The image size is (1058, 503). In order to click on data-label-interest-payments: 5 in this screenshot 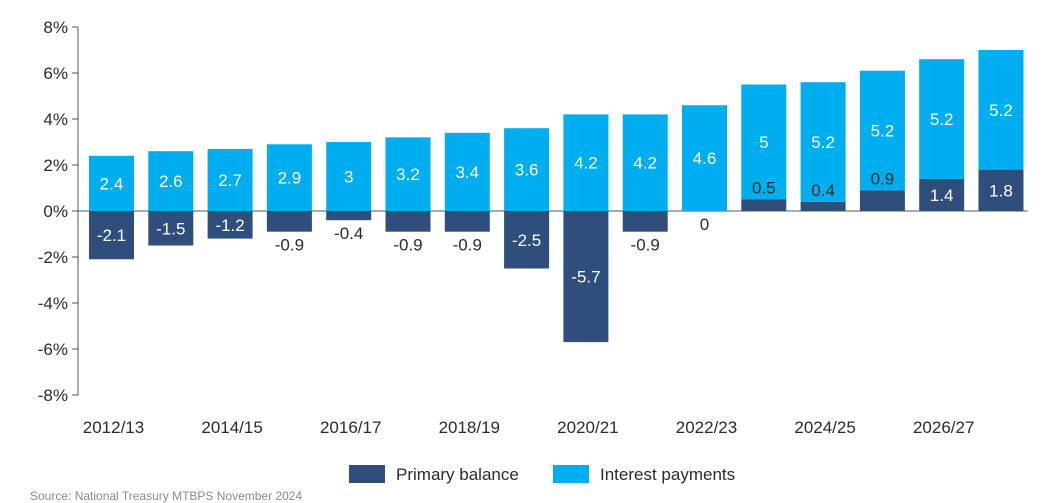, I will do `click(763, 142)`.